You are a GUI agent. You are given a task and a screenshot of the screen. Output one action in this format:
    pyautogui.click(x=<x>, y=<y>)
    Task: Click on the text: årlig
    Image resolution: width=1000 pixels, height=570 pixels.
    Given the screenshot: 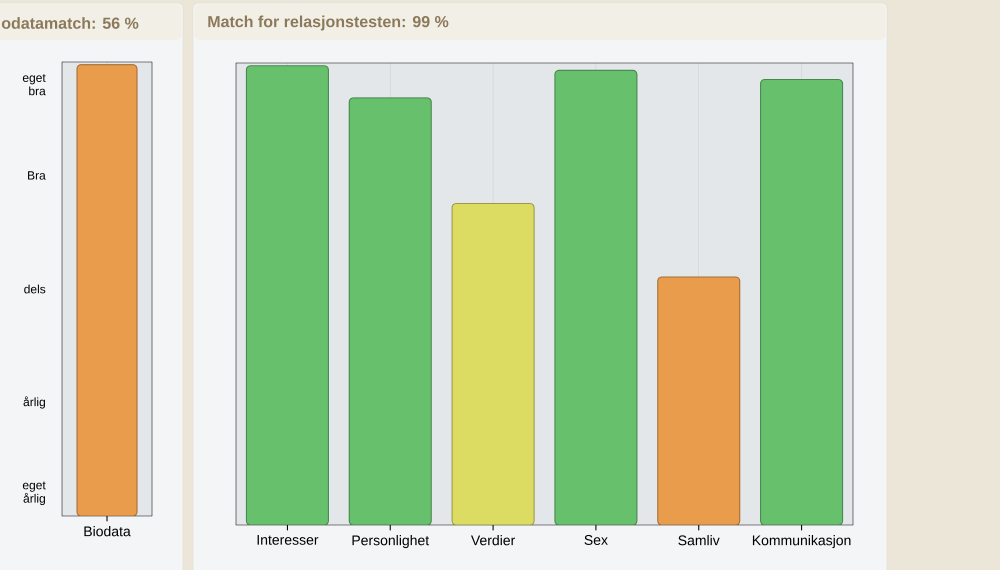 What is the action you would take?
    pyautogui.click(x=34, y=402)
    